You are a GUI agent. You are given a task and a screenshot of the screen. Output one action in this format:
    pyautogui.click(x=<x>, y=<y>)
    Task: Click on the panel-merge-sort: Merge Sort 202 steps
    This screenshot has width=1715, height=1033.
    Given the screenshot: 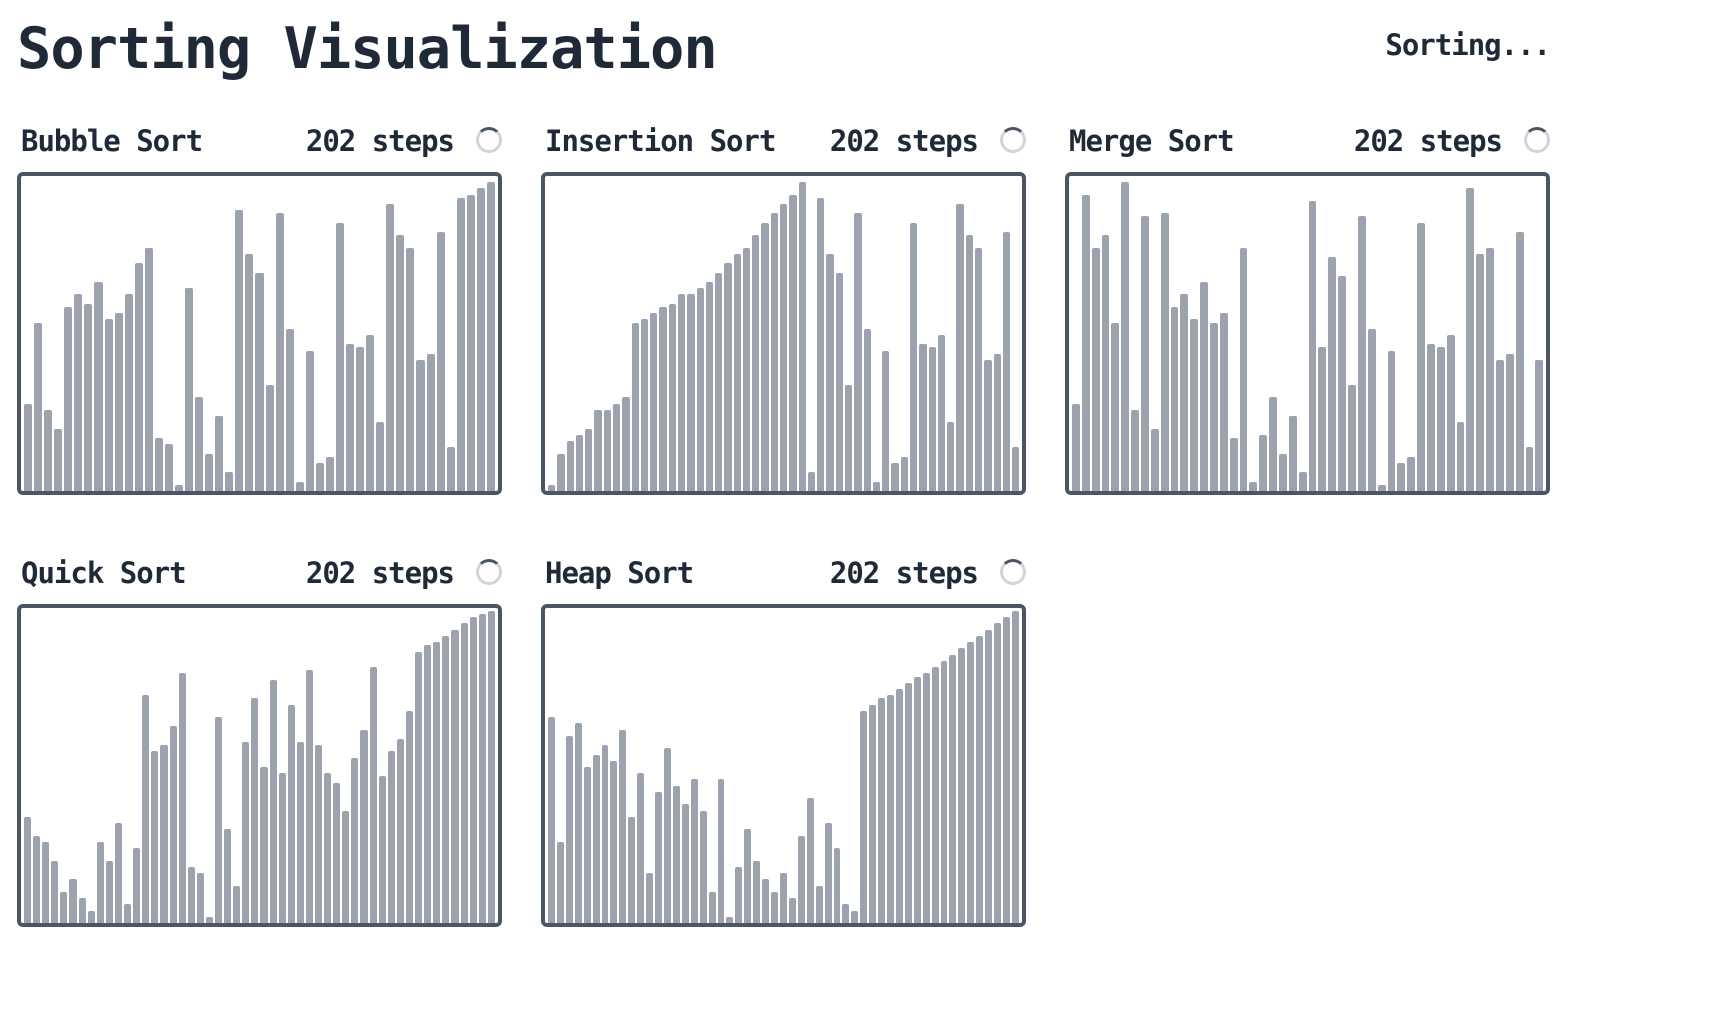 What is the action you would take?
    pyautogui.click(x=1307, y=305)
    